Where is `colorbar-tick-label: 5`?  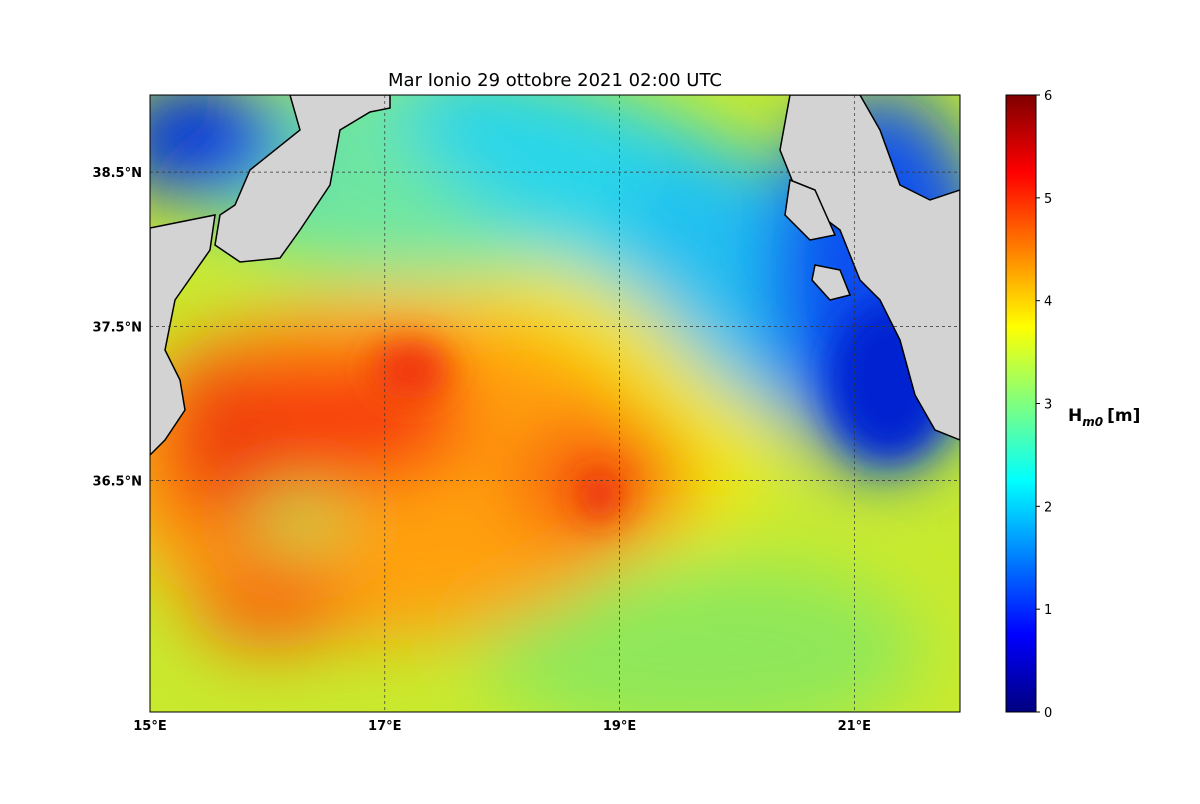 colorbar-tick-label: 5 is located at coordinates (1048, 199).